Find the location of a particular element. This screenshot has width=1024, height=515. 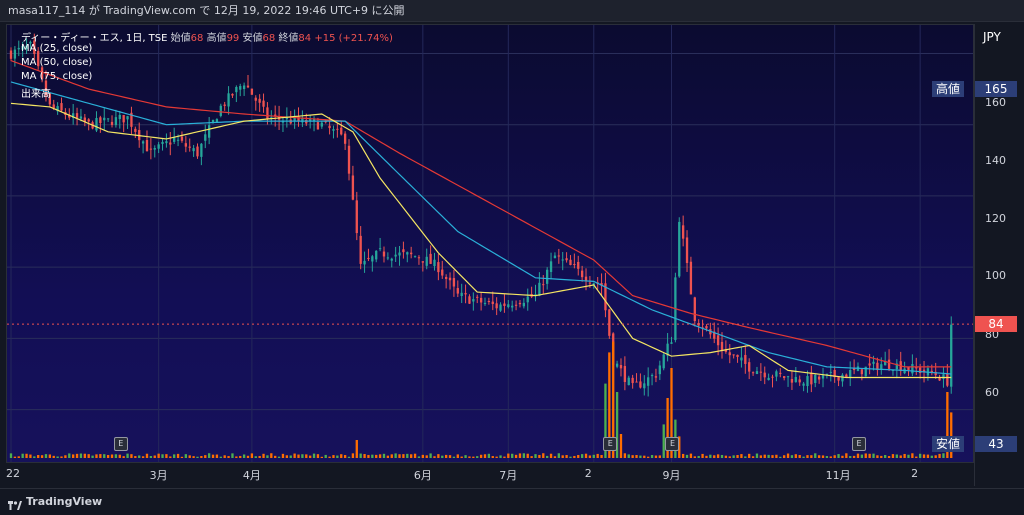

time-axis-label: 7月 is located at coordinates (508, 475).